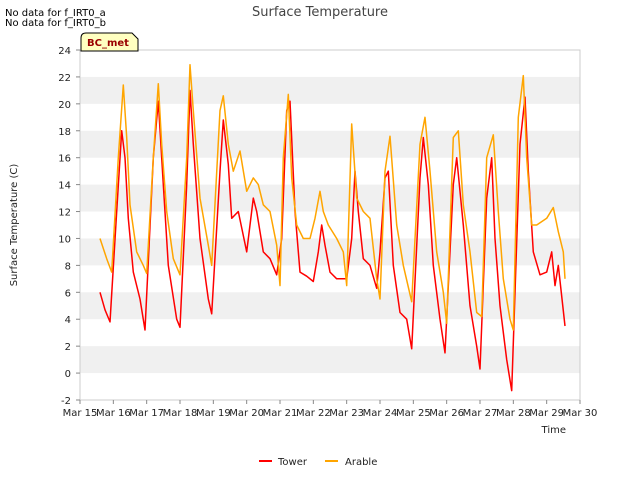 This screenshot has width=640, height=480. Describe the element at coordinates (64, 51) in the screenshot. I see `y-tick-label: 24` at that location.